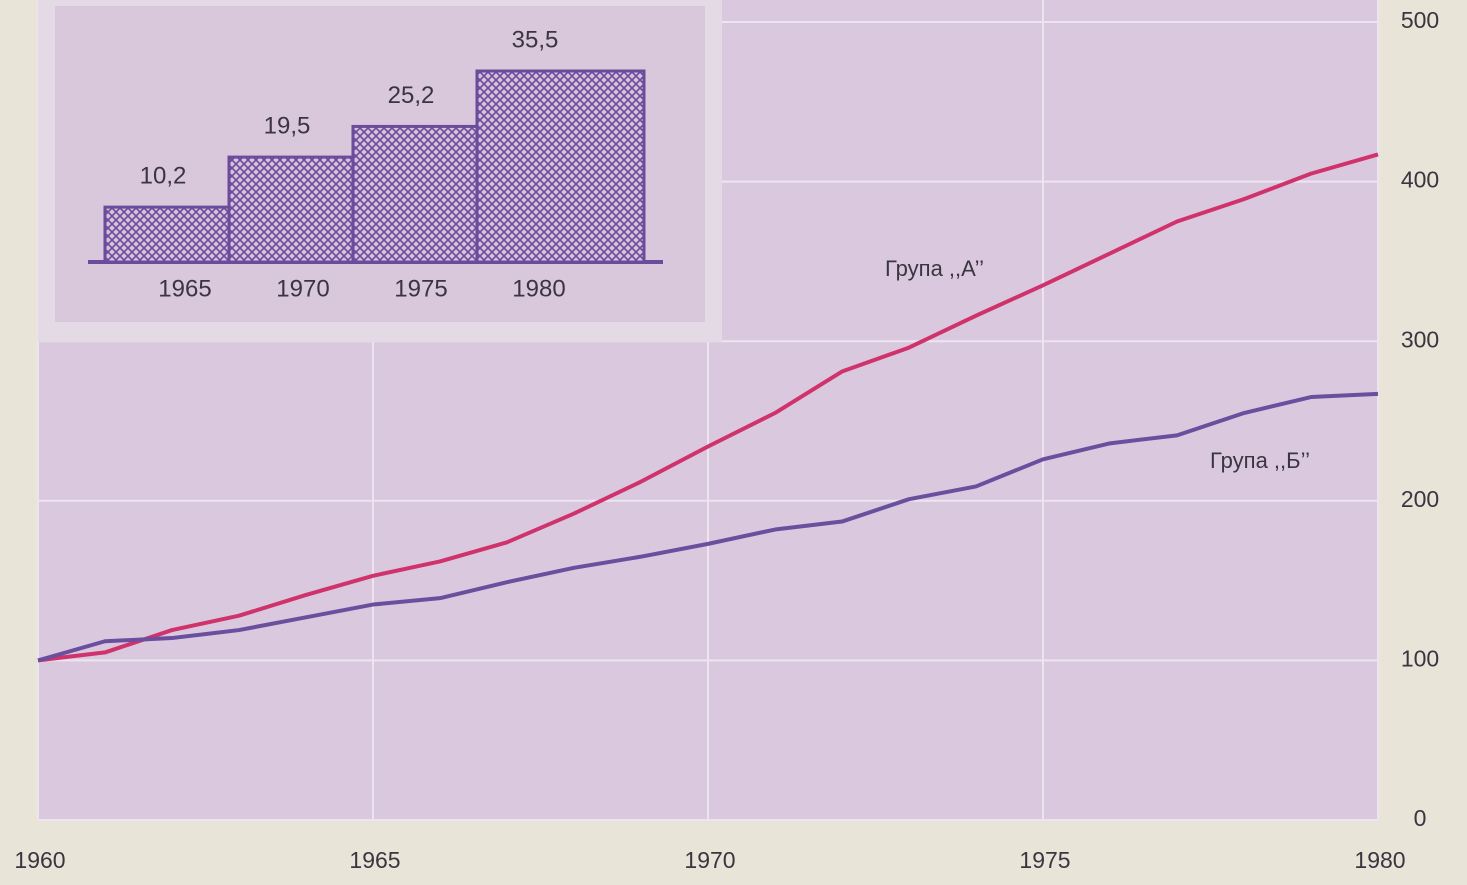  Describe the element at coordinates (375, 164) in the screenshot. I see `inset-chart: 10,2 1965 19,5 1970 25,2 1975 35,5 1980` at that location.